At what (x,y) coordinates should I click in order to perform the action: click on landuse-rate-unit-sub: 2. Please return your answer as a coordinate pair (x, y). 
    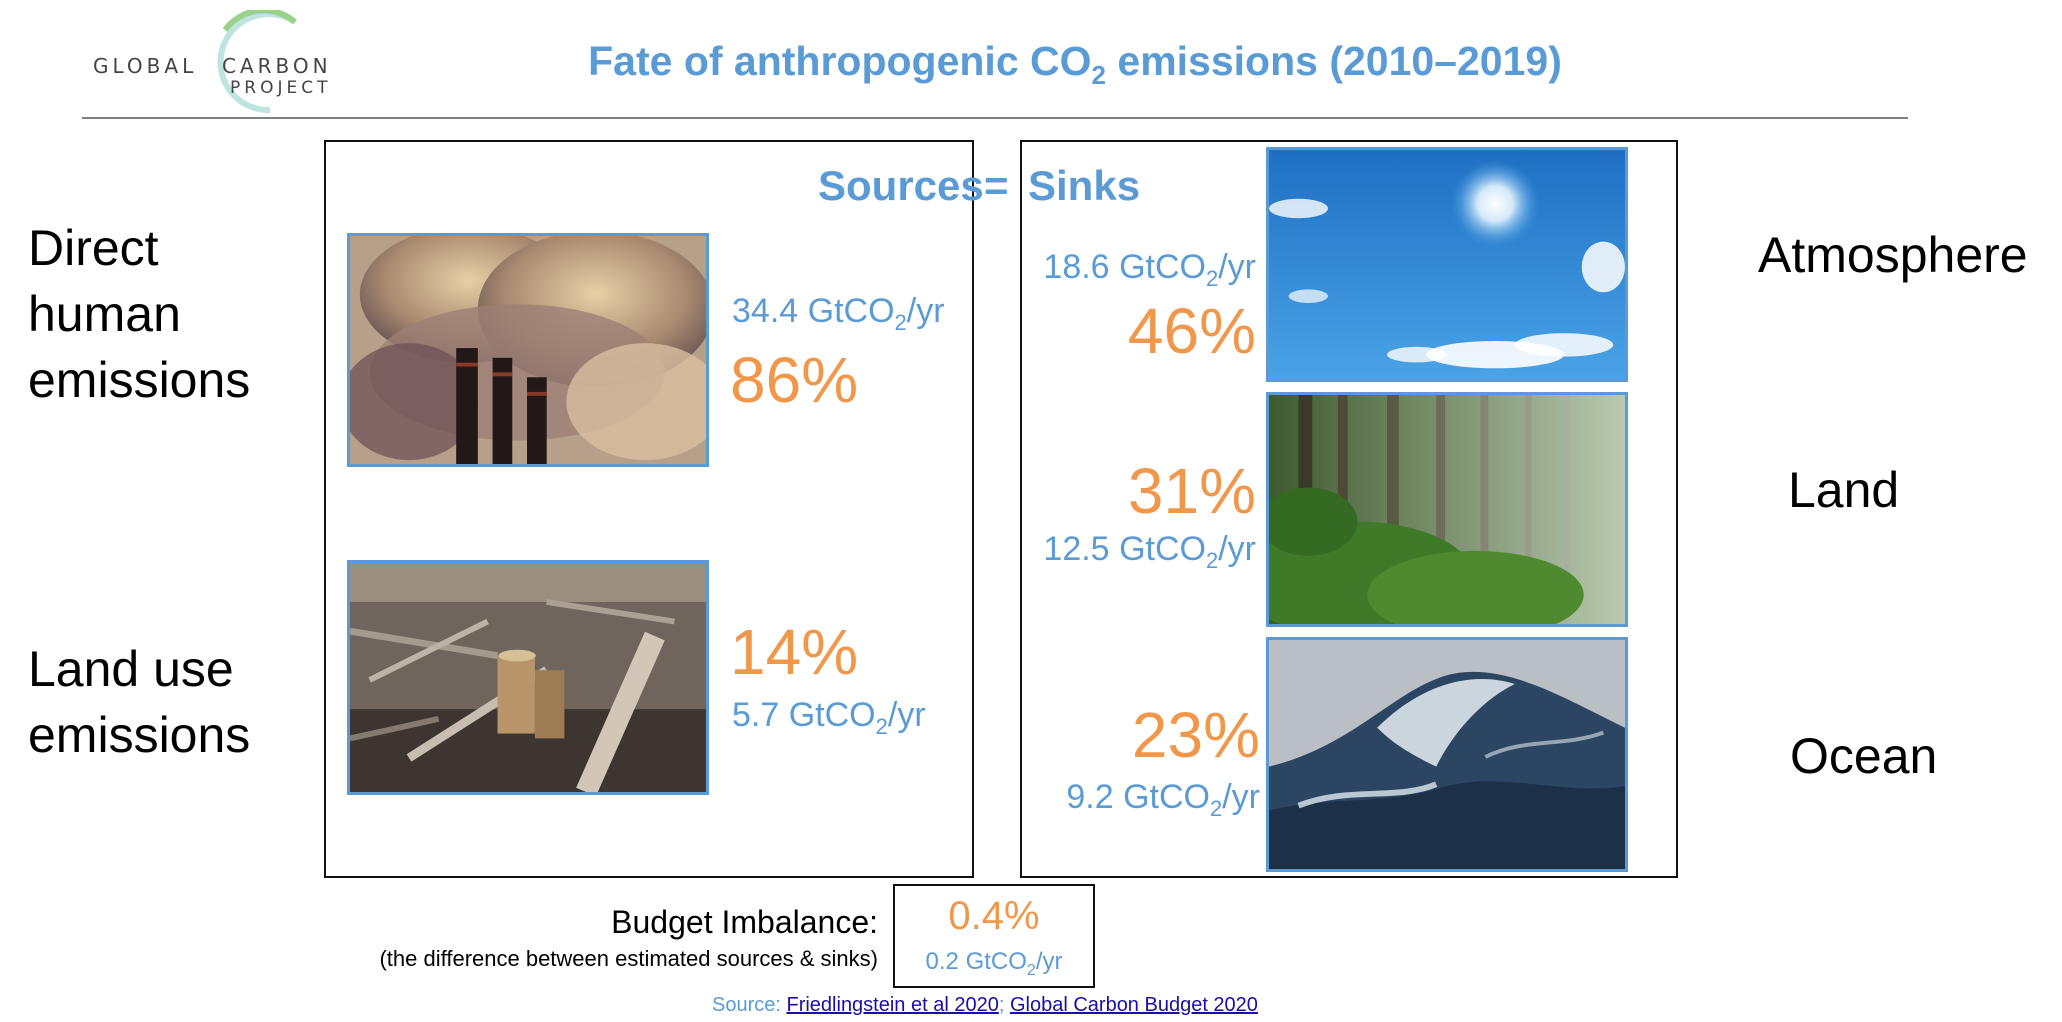
    Looking at the image, I should click on (881, 726).